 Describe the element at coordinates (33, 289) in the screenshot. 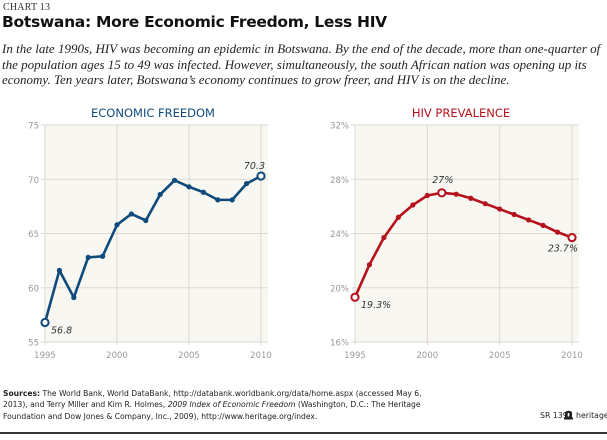

I see `y-tick-label: 60` at that location.